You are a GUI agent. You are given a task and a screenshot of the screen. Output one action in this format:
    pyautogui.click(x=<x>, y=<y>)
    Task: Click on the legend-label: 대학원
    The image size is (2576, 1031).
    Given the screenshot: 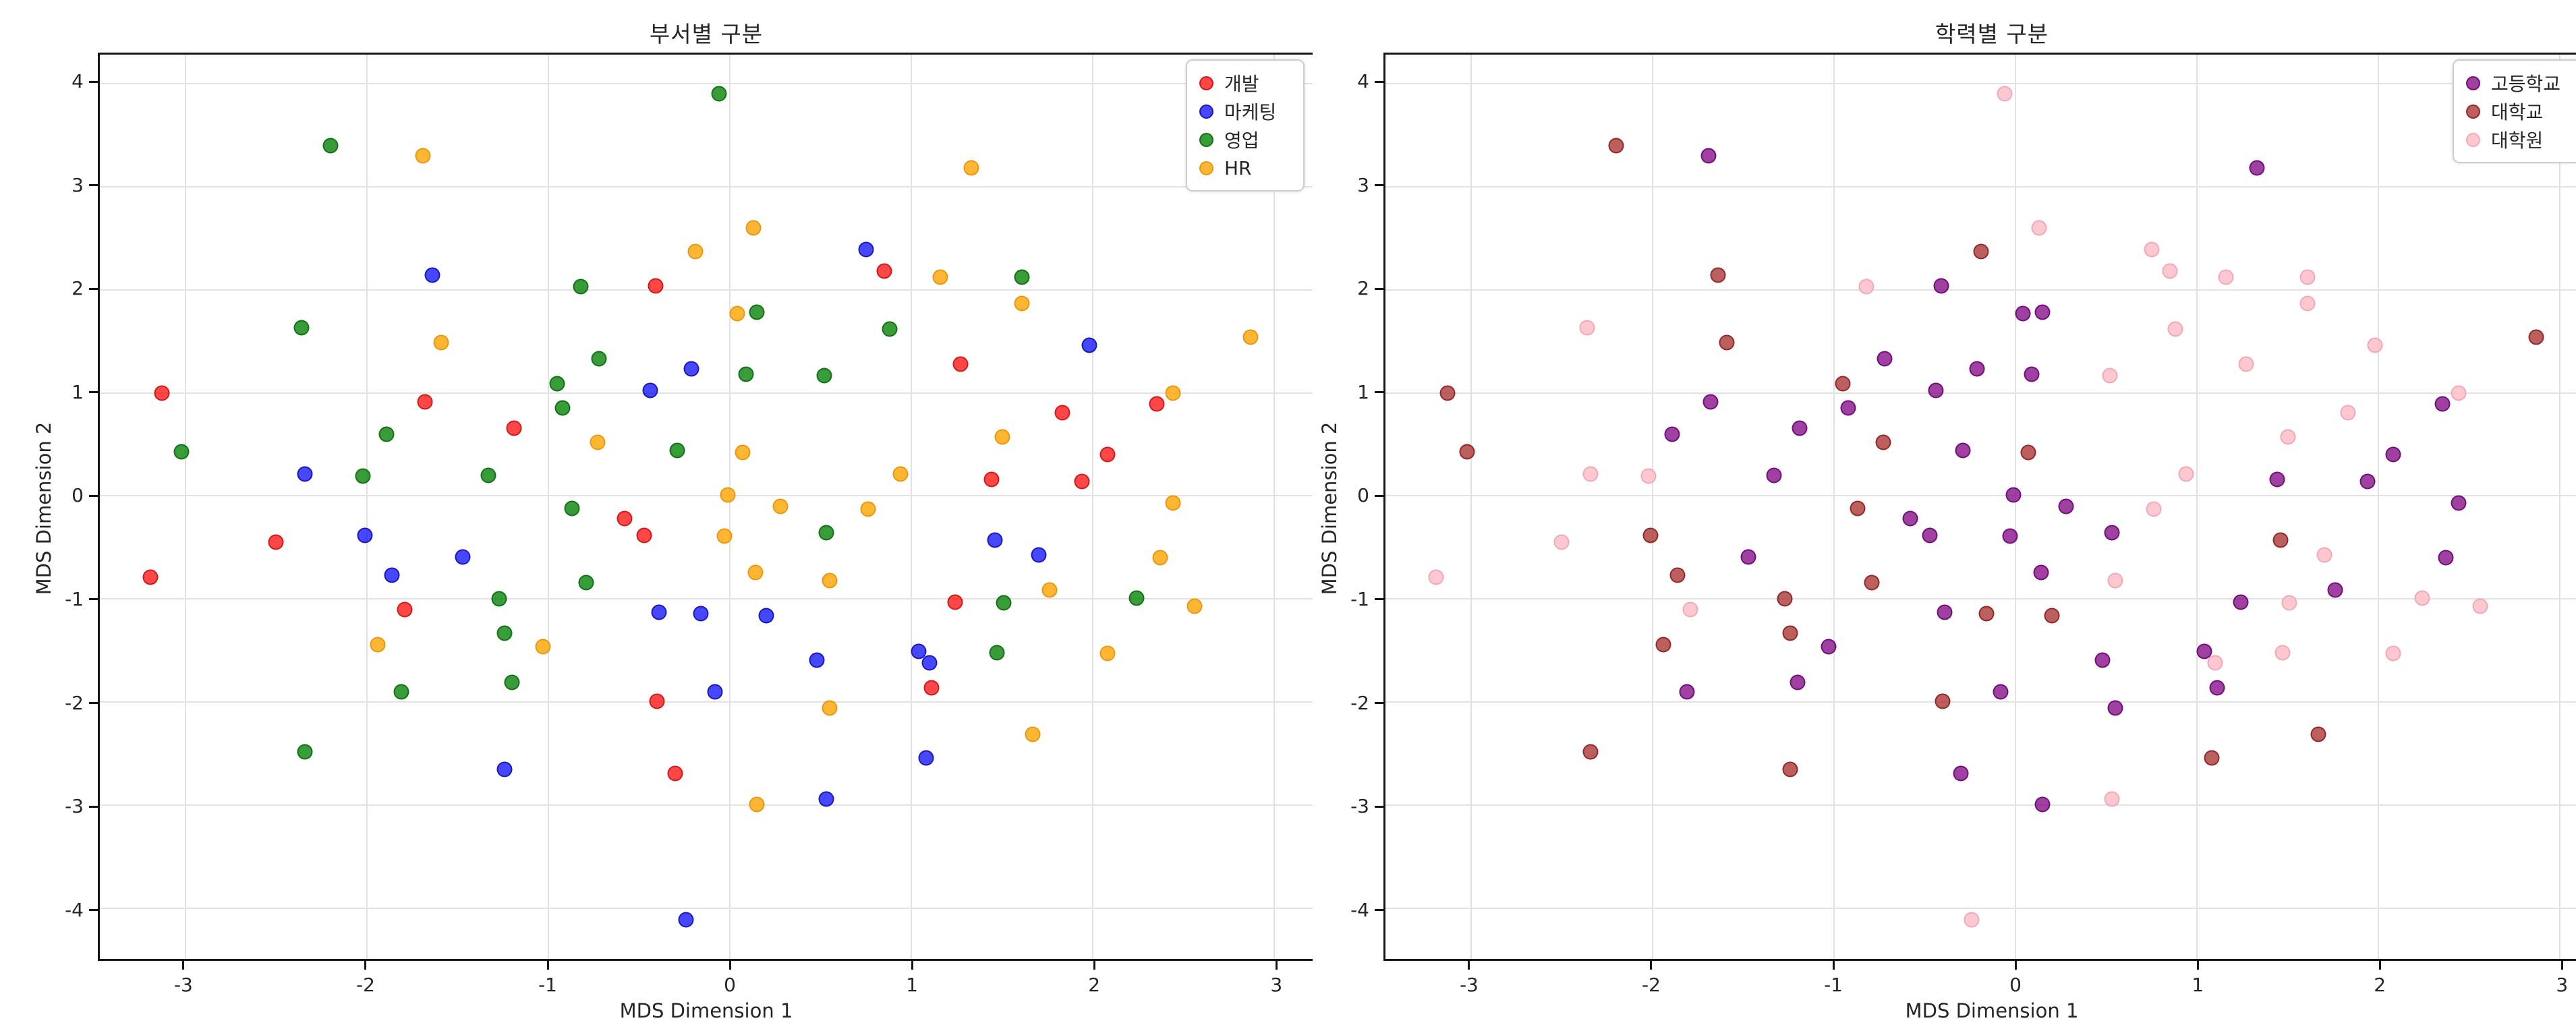 What is the action you would take?
    pyautogui.click(x=2517, y=140)
    